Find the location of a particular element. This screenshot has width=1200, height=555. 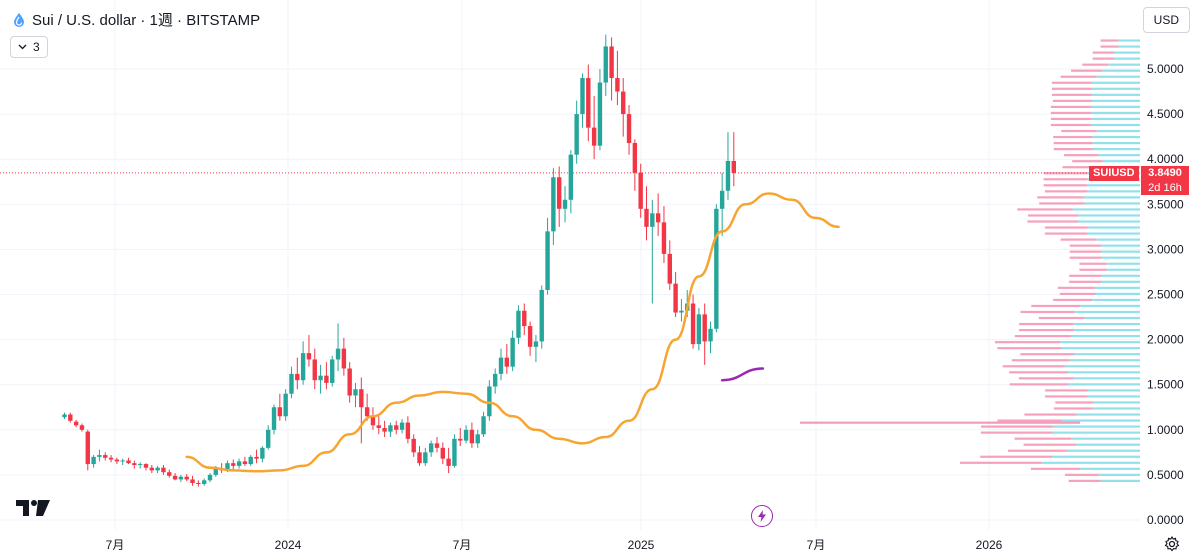

gear-icon is located at coordinates (1172, 544).